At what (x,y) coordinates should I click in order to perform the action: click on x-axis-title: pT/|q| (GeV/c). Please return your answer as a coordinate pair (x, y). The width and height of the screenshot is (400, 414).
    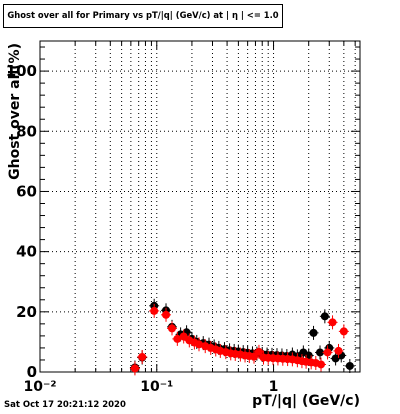
    Looking at the image, I should click on (306, 401).